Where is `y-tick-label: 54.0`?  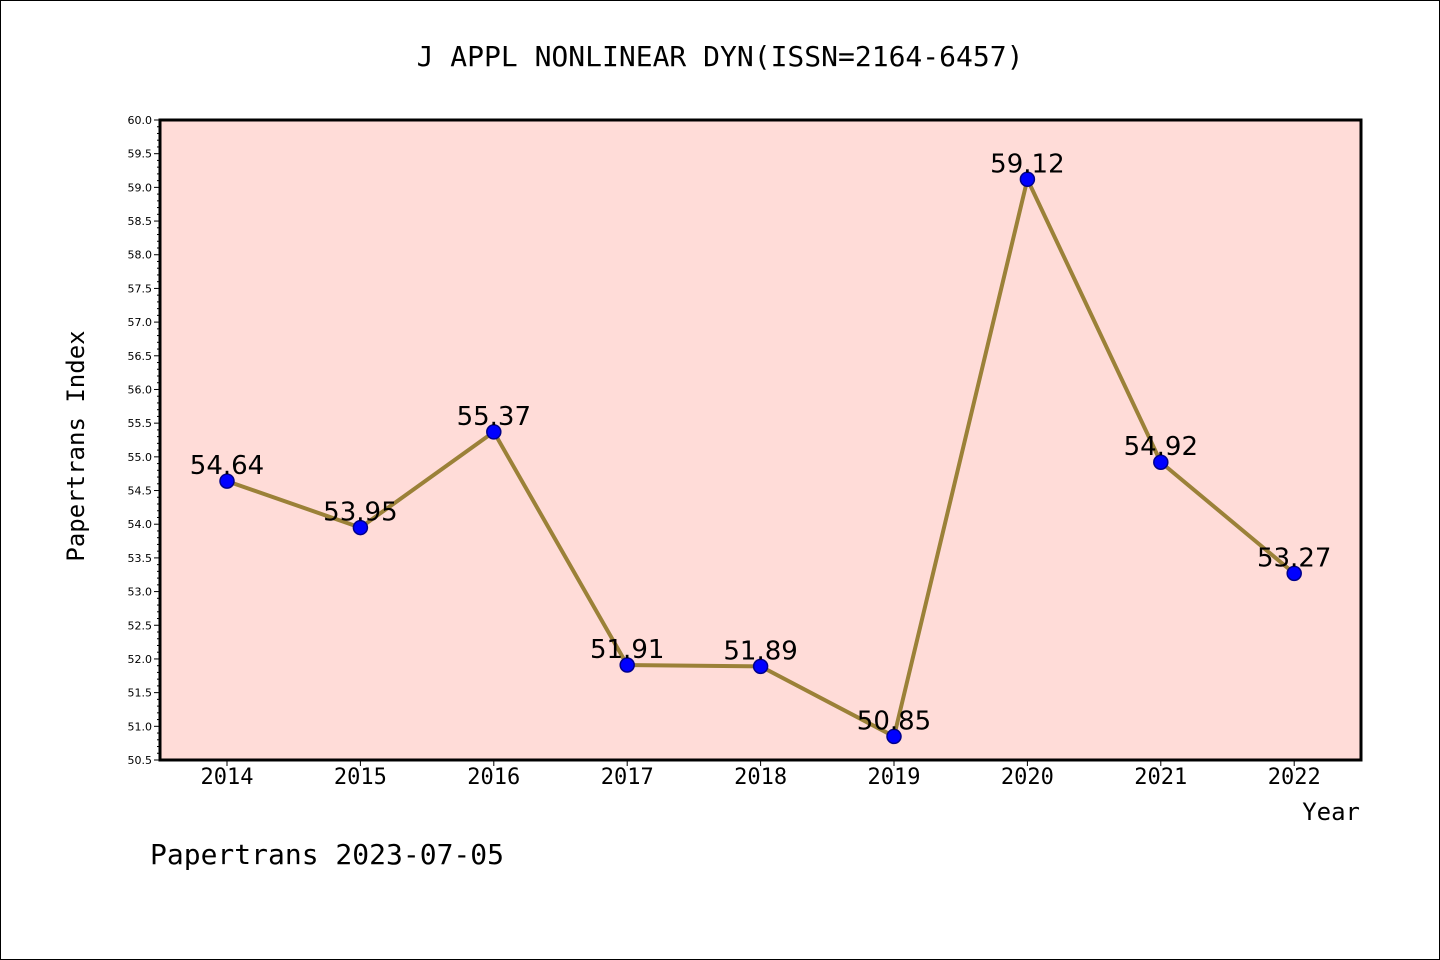 y-tick-label: 54.0 is located at coordinates (140, 524).